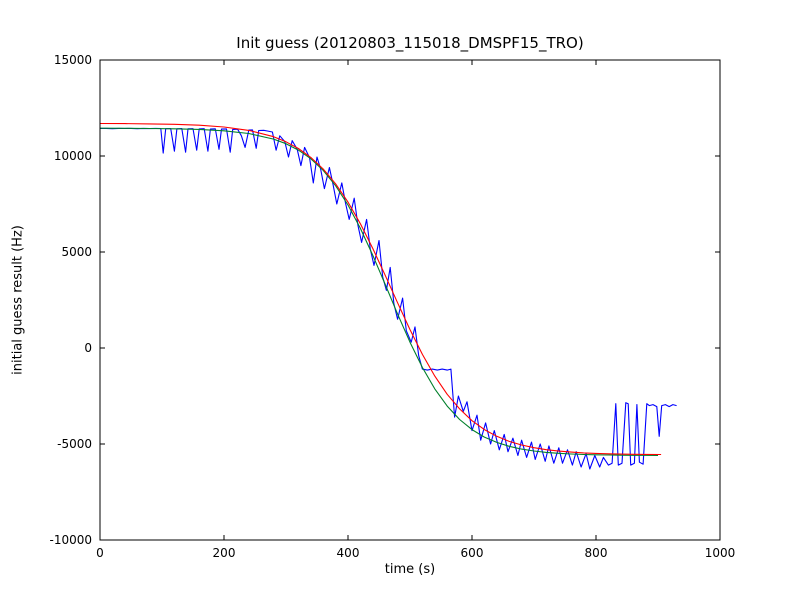  Describe the element at coordinates (74, 444) in the screenshot. I see `y-tick-label: -5000` at that location.